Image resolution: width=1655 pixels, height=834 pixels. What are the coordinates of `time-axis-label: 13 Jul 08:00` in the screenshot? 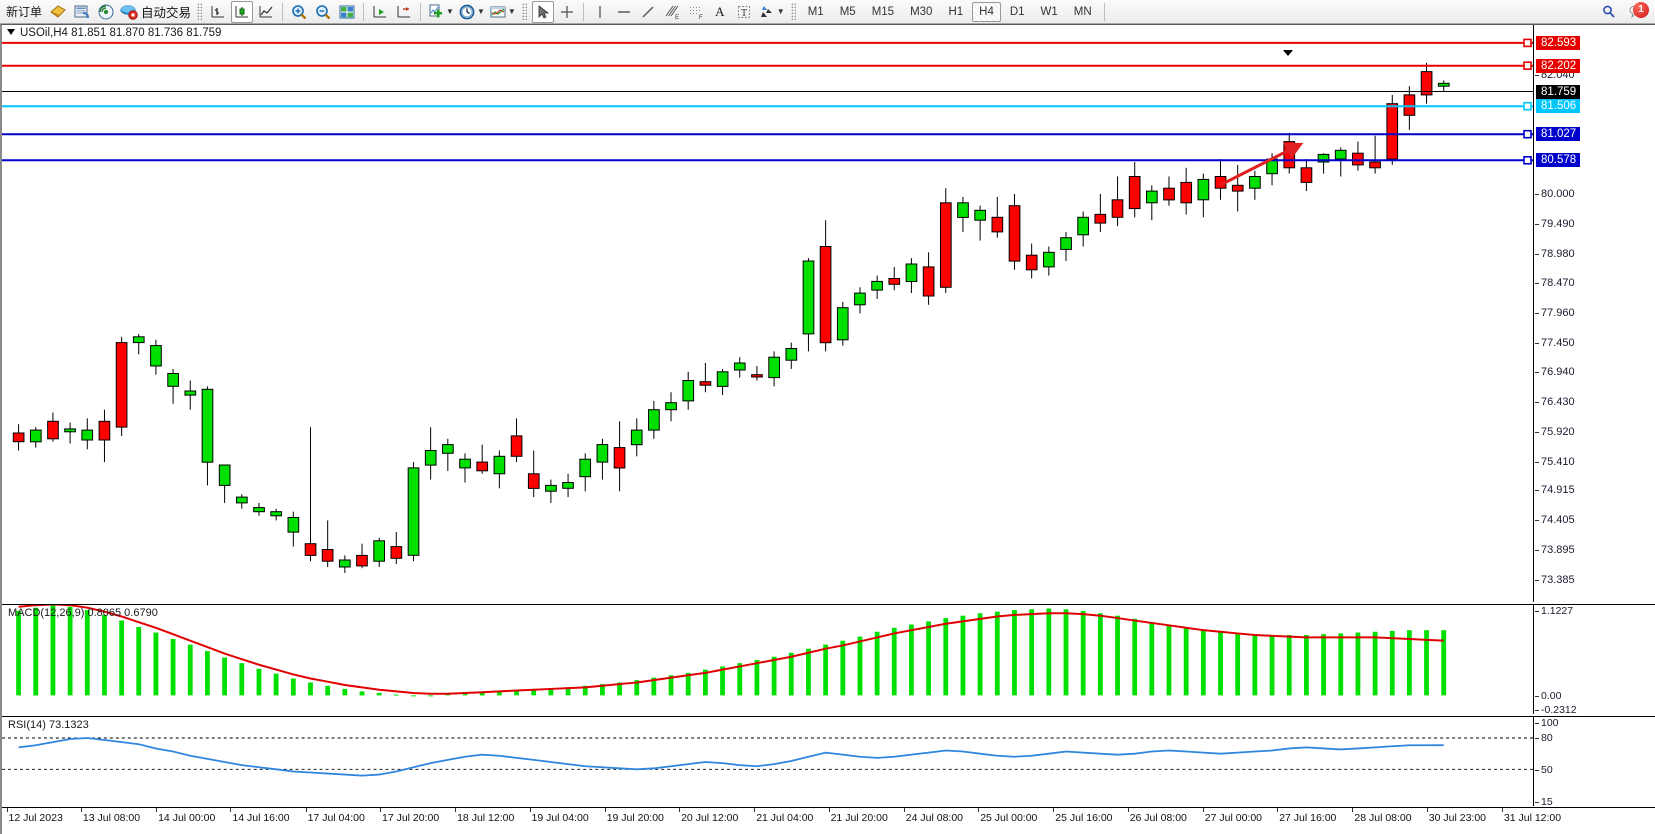 It's located at (110, 816).